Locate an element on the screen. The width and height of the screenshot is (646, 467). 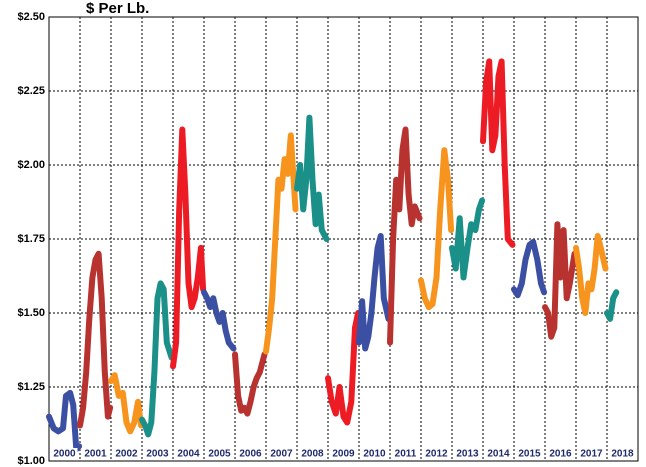
x-tick-label: 2004 is located at coordinates (188, 454).